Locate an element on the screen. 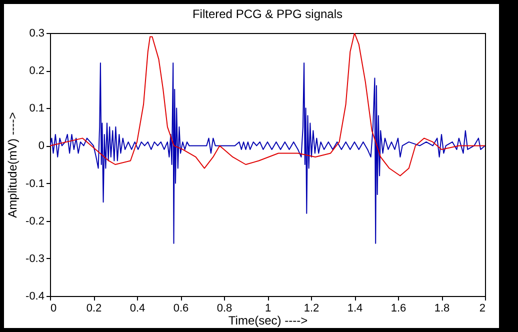 The height and width of the screenshot is (332, 518). x-tick-label: 0.6 is located at coordinates (181, 308).